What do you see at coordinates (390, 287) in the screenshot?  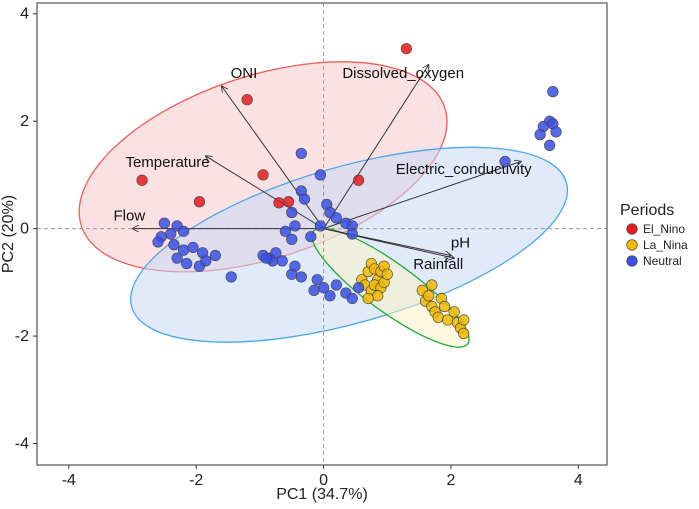 I see `confidence-ellipse-la-nina` at bounding box center [390, 287].